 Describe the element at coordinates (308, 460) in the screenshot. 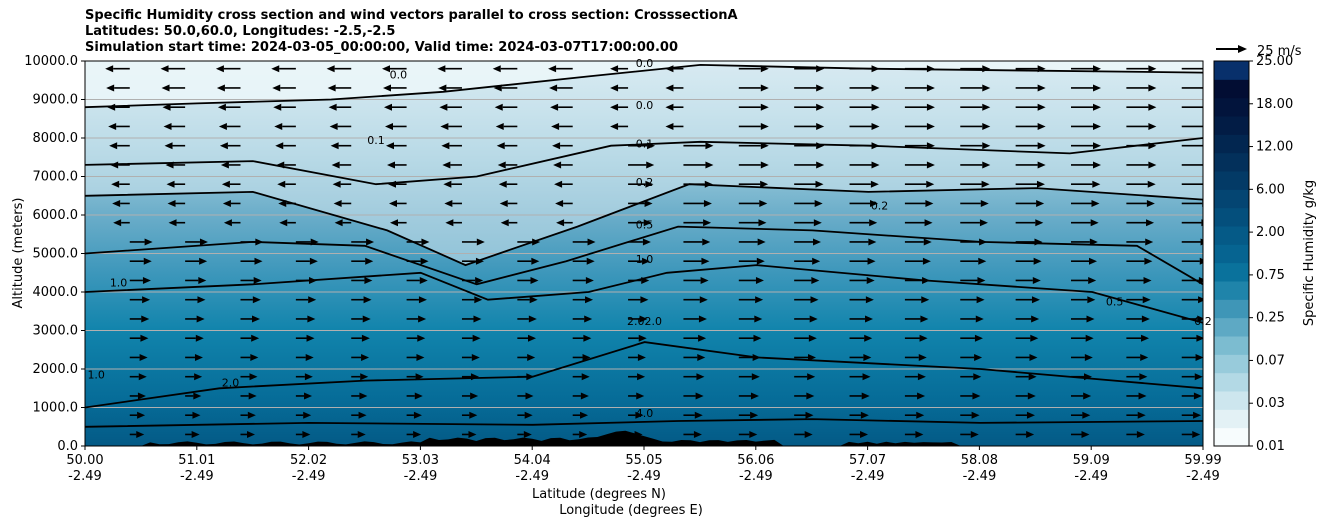

I see `x-tick-label-latitude: 52.02` at that location.